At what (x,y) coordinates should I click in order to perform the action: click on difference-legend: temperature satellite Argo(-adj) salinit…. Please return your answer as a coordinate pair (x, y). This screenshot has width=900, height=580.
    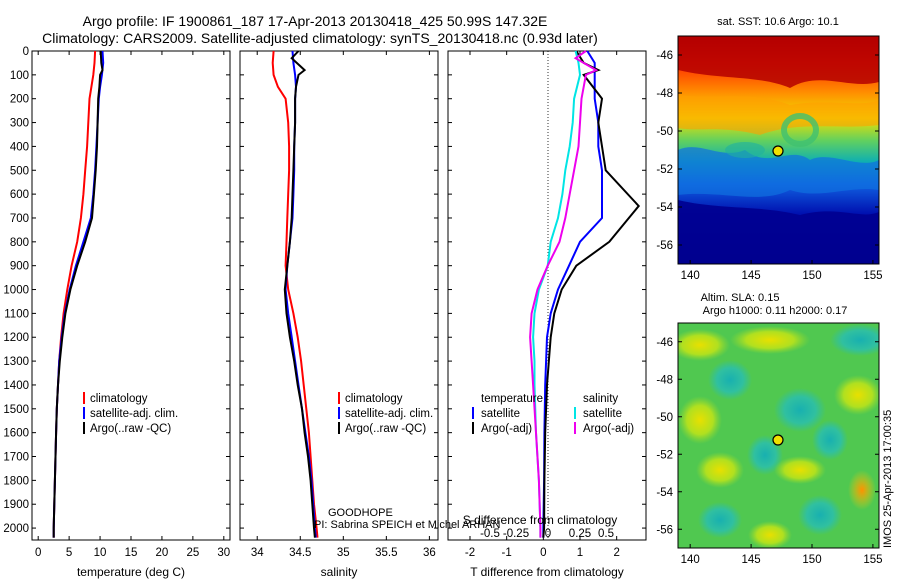
    Looking at the image, I should click on (553, 414).